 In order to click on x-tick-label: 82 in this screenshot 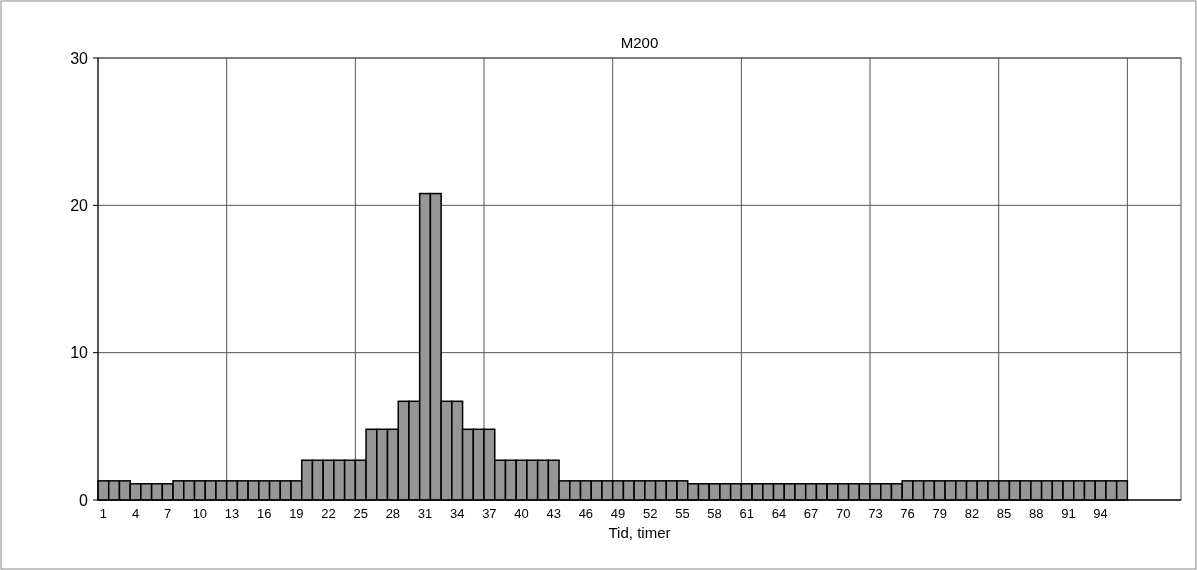, I will do `click(972, 513)`.